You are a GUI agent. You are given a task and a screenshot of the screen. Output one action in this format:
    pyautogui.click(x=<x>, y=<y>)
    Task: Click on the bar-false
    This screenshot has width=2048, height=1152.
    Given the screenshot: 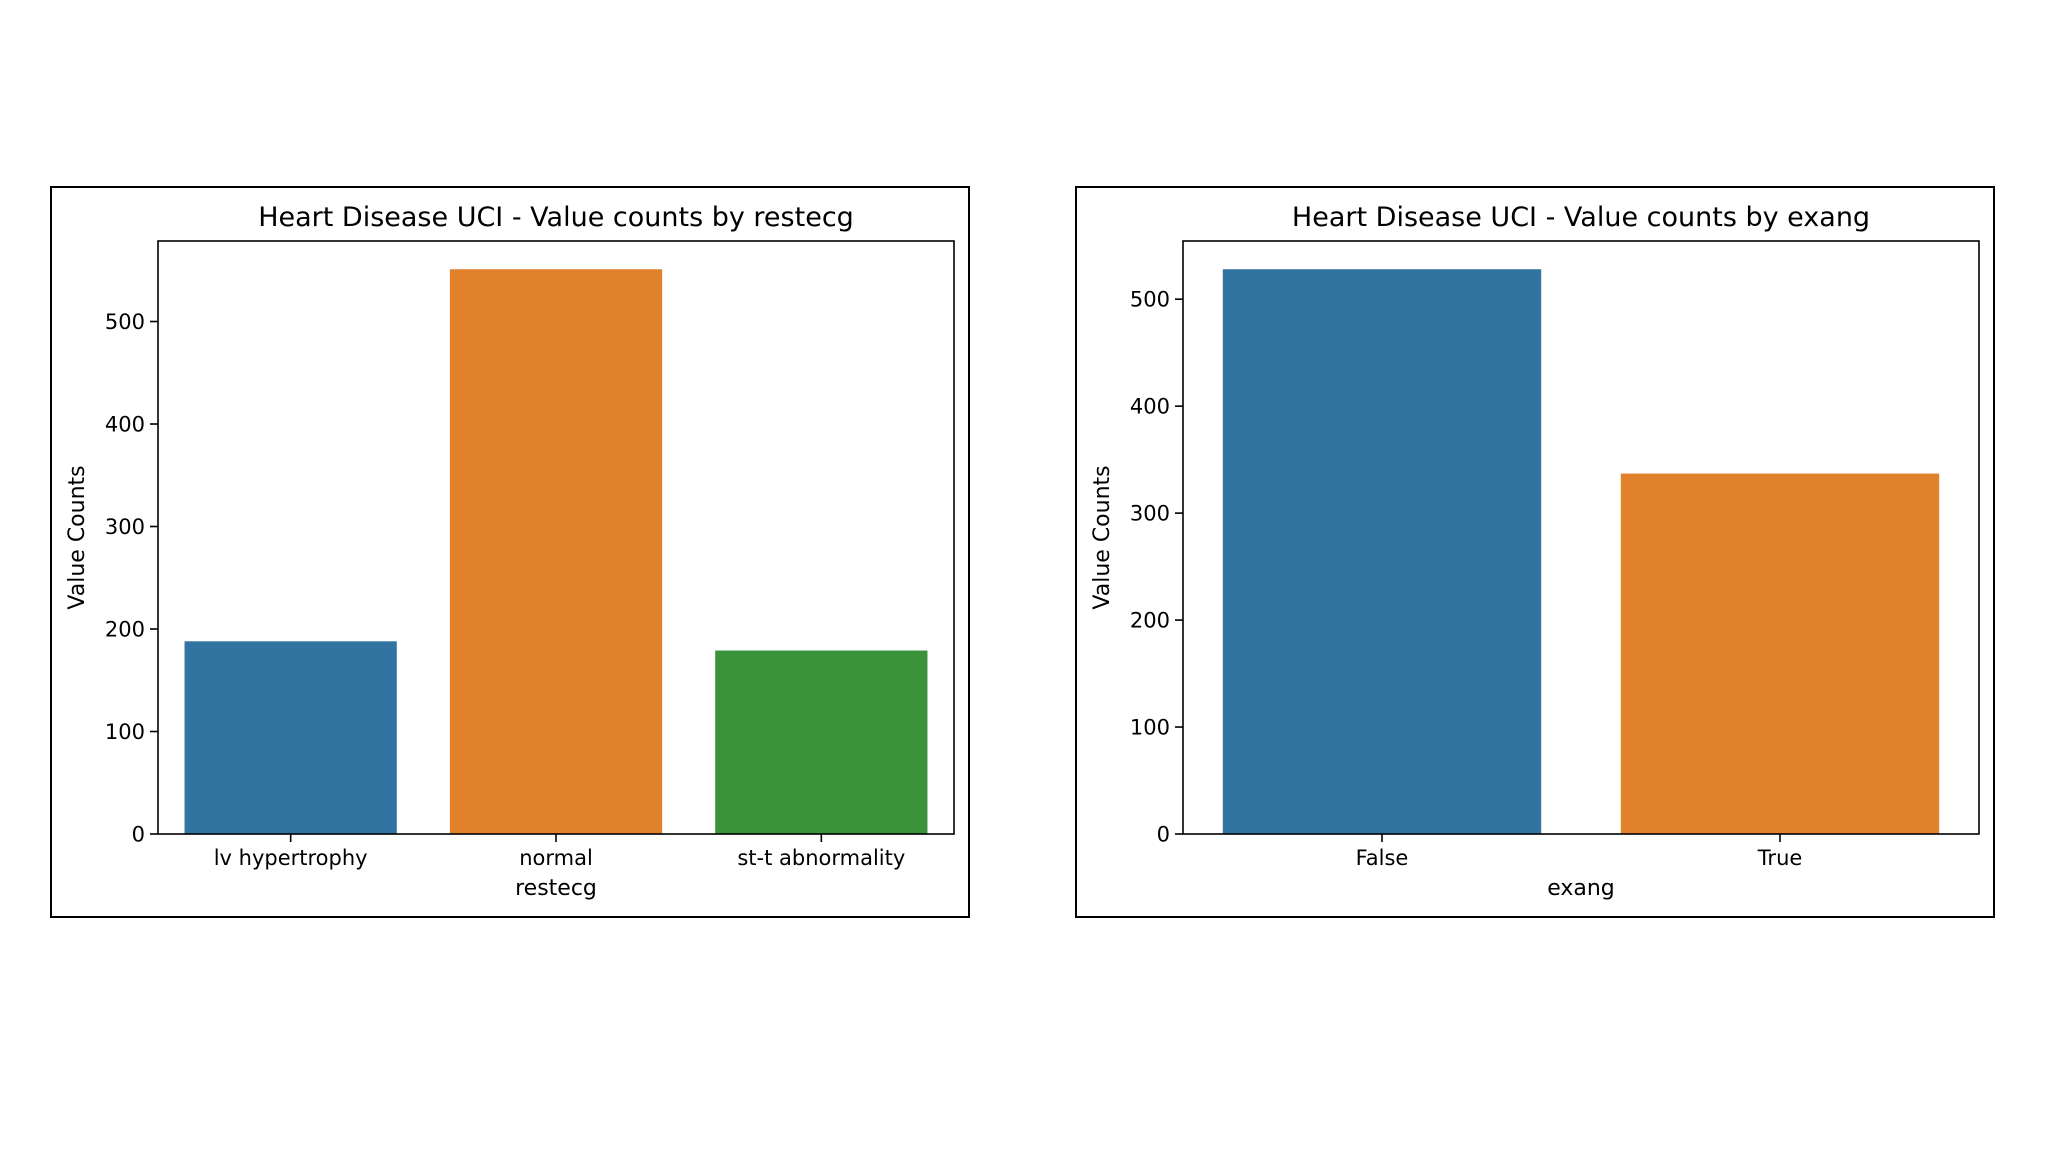 What is the action you would take?
    pyautogui.click(x=1382, y=551)
    